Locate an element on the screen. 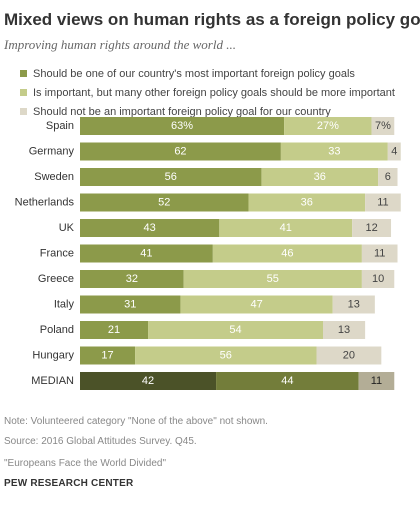 The height and width of the screenshot is (505, 420). data-label-netherlands-important: 52 is located at coordinates (164, 203).